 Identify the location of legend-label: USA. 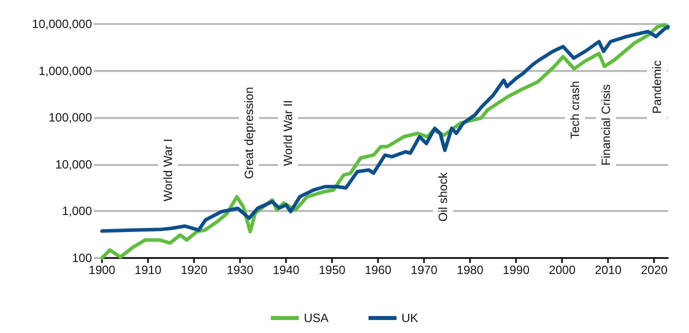
(316, 318).